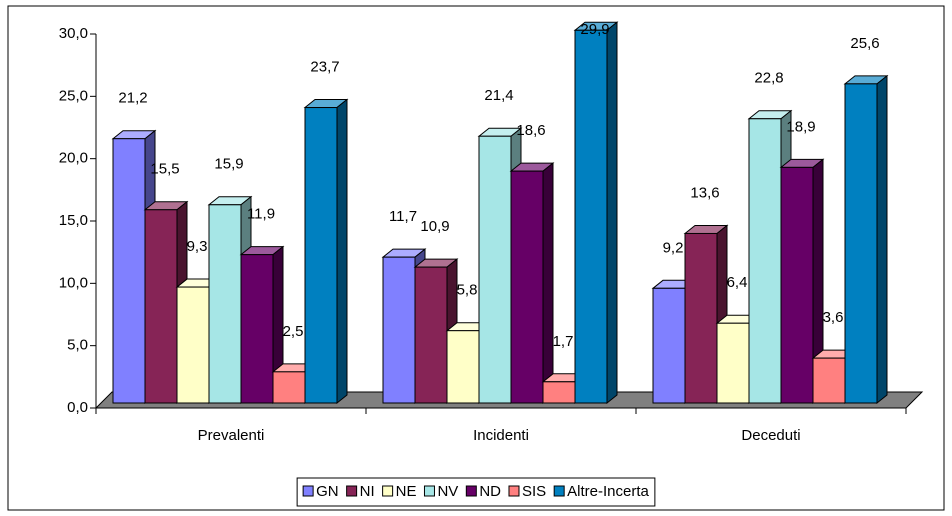 The height and width of the screenshot is (516, 952). What do you see at coordinates (608, 491) in the screenshot?
I see `legend-label: Altre-Incerta` at bounding box center [608, 491].